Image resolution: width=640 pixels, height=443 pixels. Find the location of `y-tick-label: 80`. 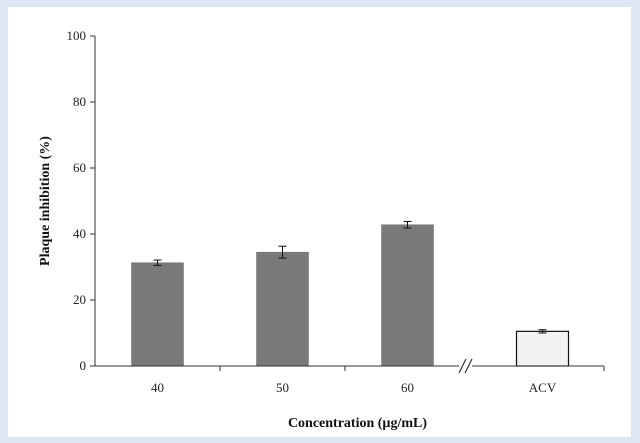

y-tick-label: 80 is located at coordinates (79, 101).